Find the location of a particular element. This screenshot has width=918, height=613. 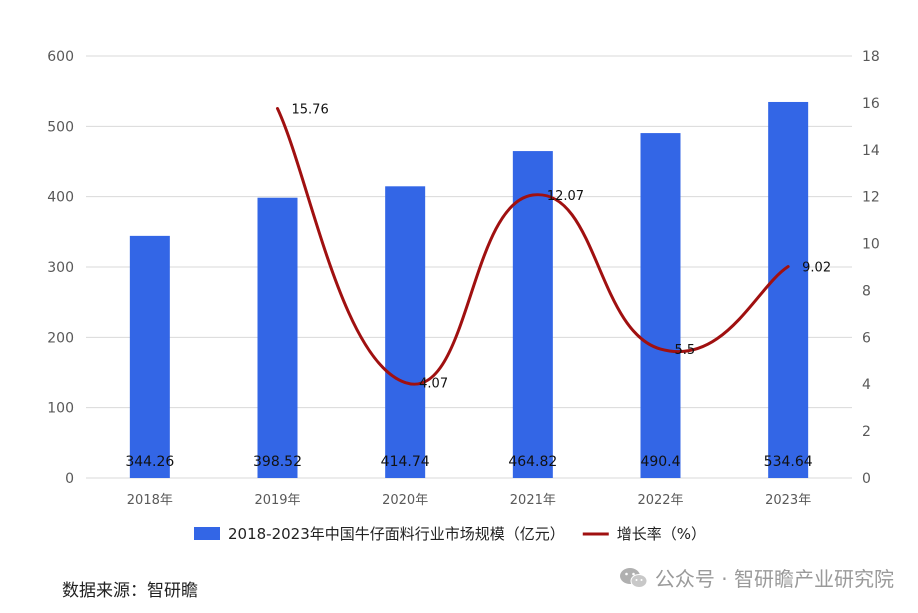

right-axis-tick-label: 16 is located at coordinates (871, 104).